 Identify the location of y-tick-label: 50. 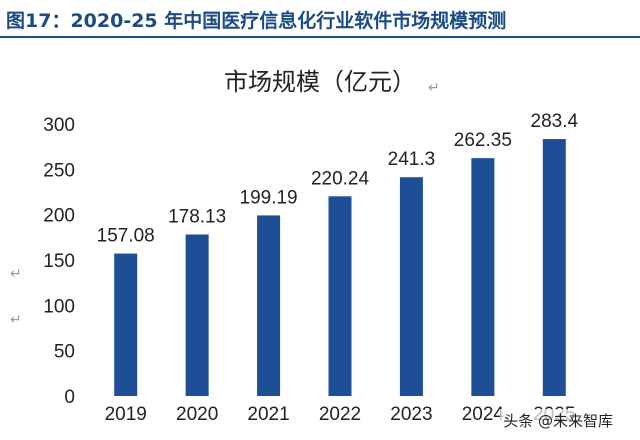
(64, 352).